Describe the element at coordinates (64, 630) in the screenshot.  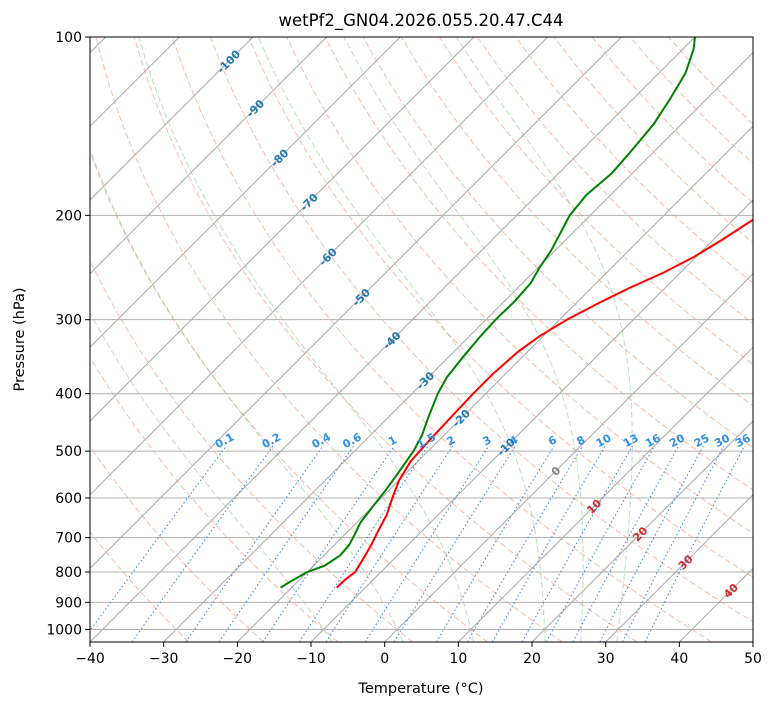
I see `y-tick-label: 1000` at that location.